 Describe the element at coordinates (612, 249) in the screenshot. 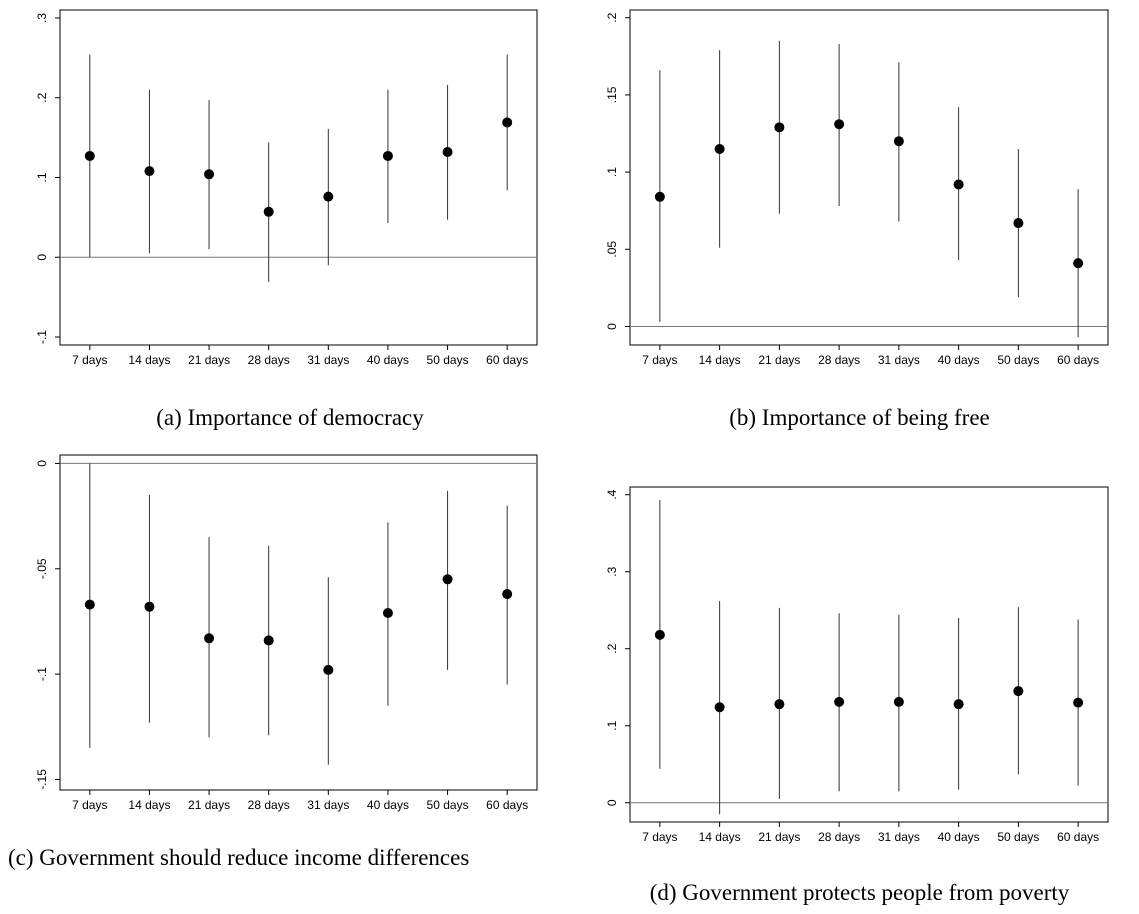

I see `y-tick-label: .05` at that location.